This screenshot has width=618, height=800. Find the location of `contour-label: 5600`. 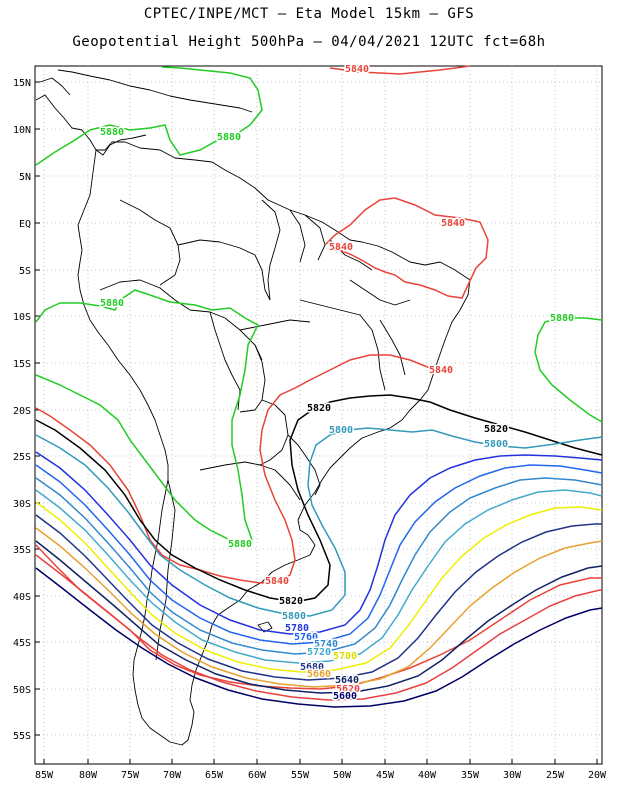

contour-label: 5600 is located at coordinates (345, 696).